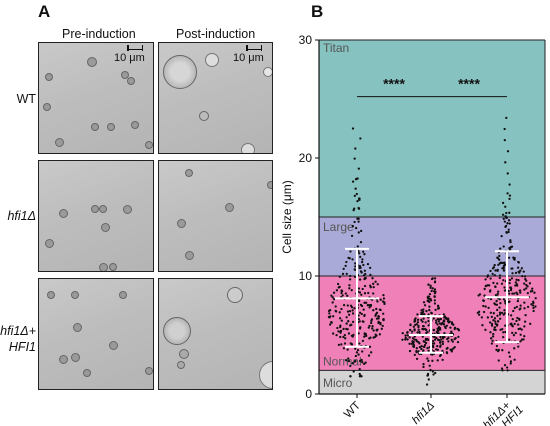 The width and height of the screenshot is (550, 426). What do you see at coordinates (317, 11) in the screenshot?
I see `panel-b-letter: B` at bounding box center [317, 11].